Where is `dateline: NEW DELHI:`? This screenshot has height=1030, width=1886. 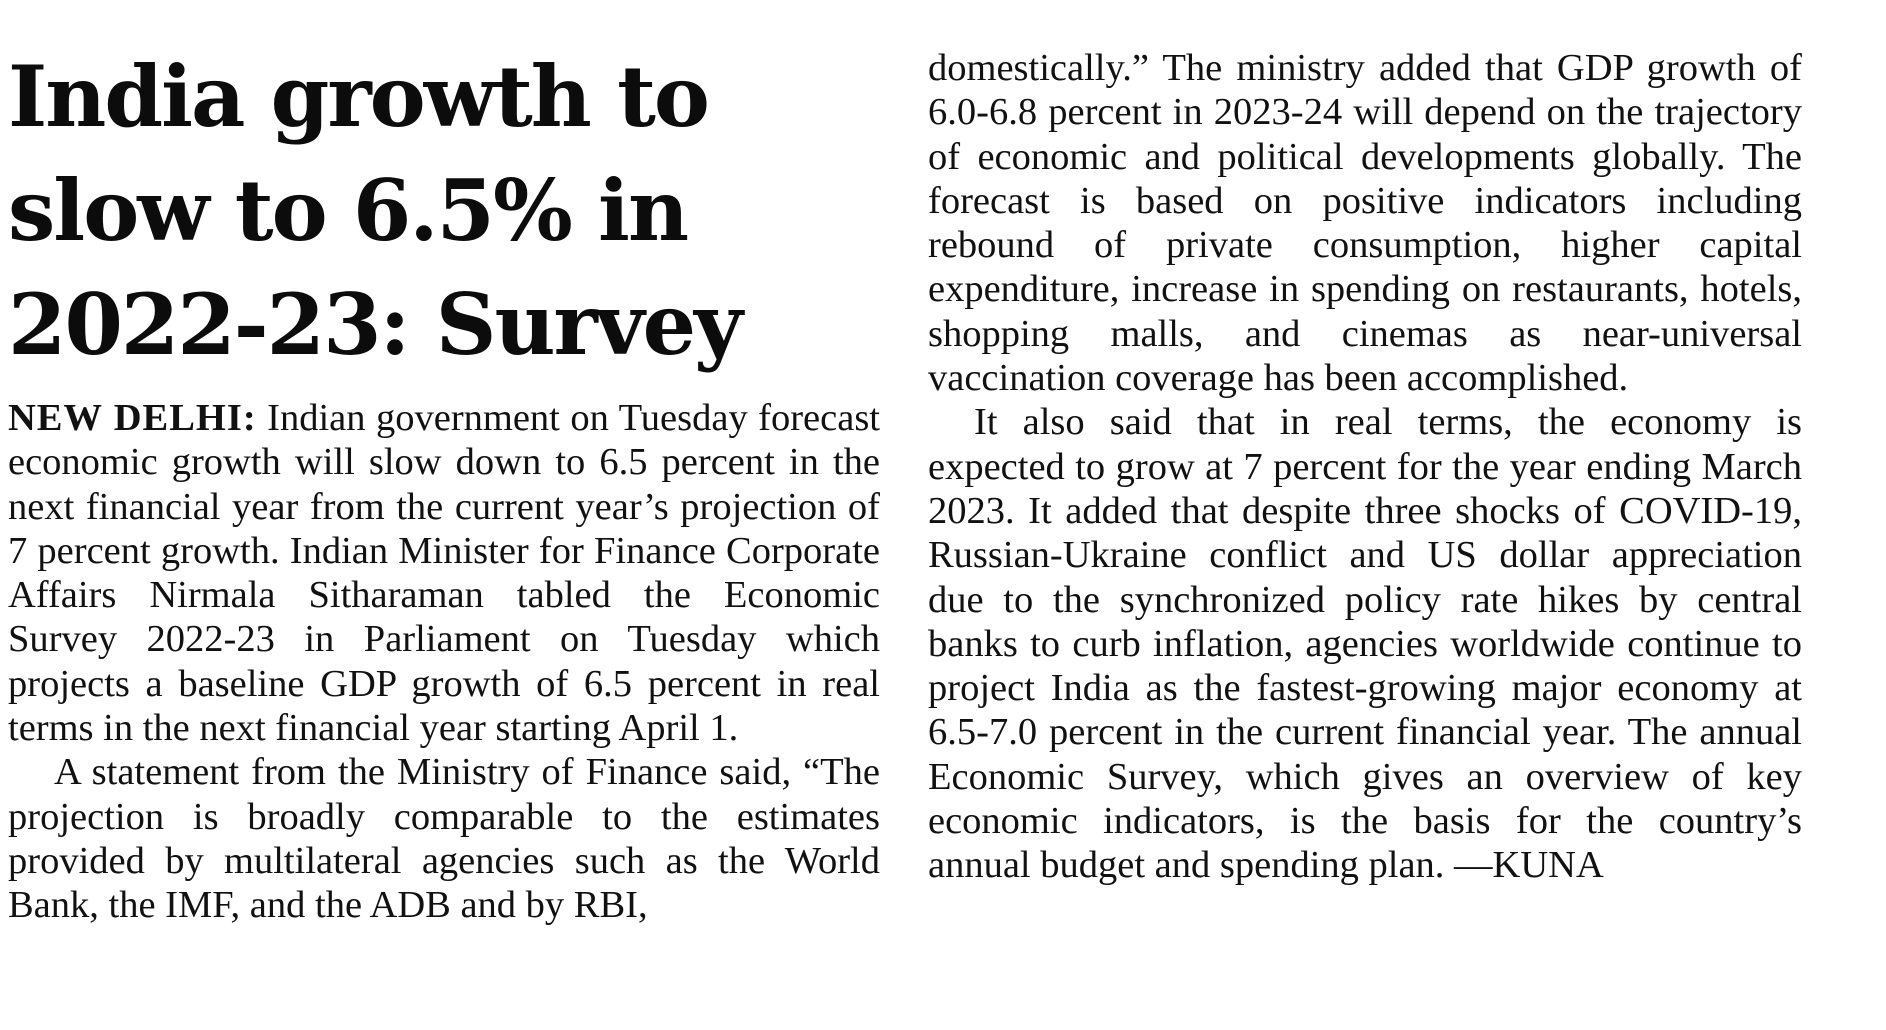
dateline: NEW DELHI: is located at coordinates (132, 418).